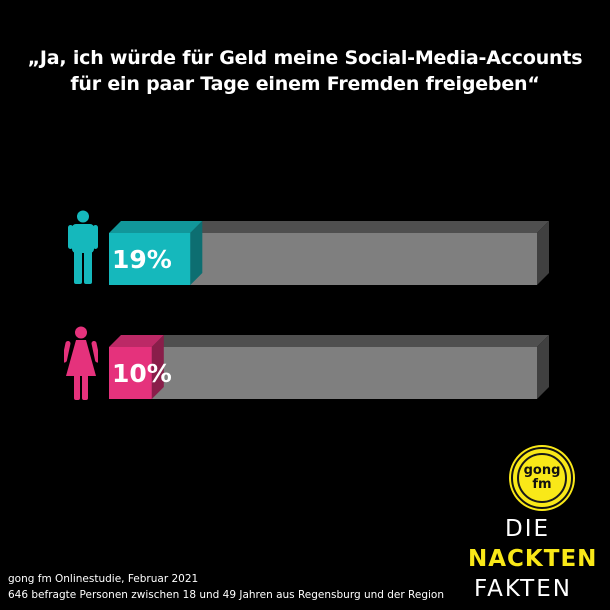 This screenshot has height=610, width=610. What do you see at coordinates (83, 247) in the screenshot?
I see `male-person-icon` at bounding box center [83, 247].